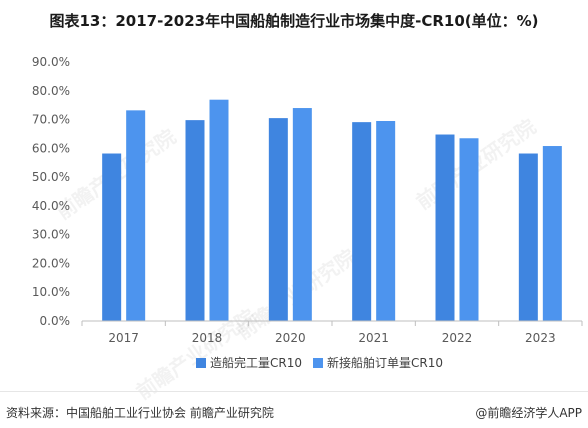 This screenshot has width=588, height=428. What do you see at coordinates (112, 237) in the screenshot?
I see `bar-completed-2017` at bounding box center [112, 237].